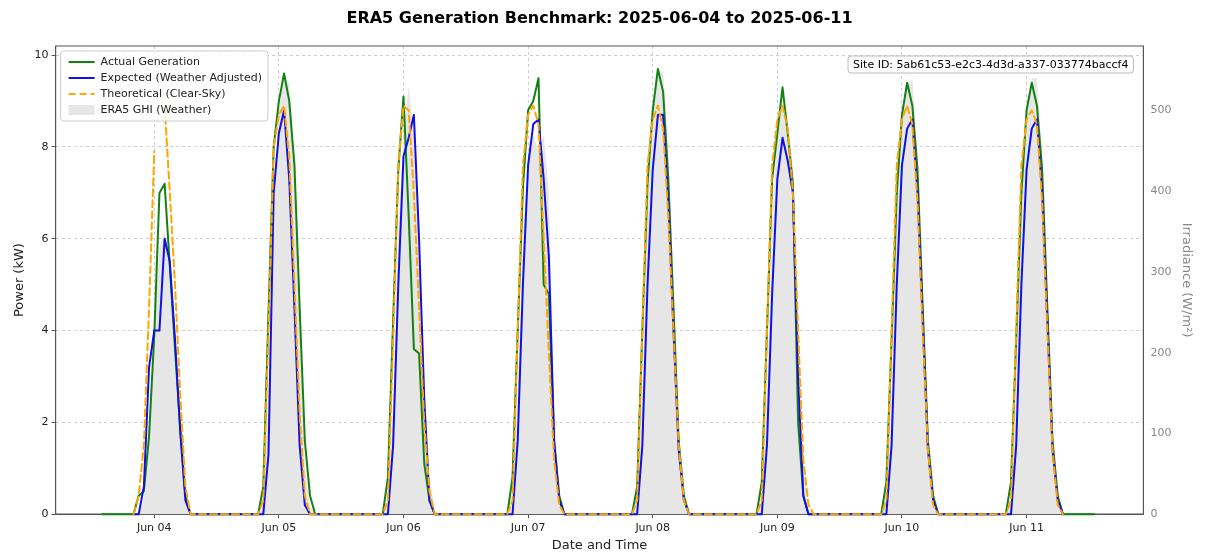  I want to click on y-tick-label: 2, so click(45, 422).